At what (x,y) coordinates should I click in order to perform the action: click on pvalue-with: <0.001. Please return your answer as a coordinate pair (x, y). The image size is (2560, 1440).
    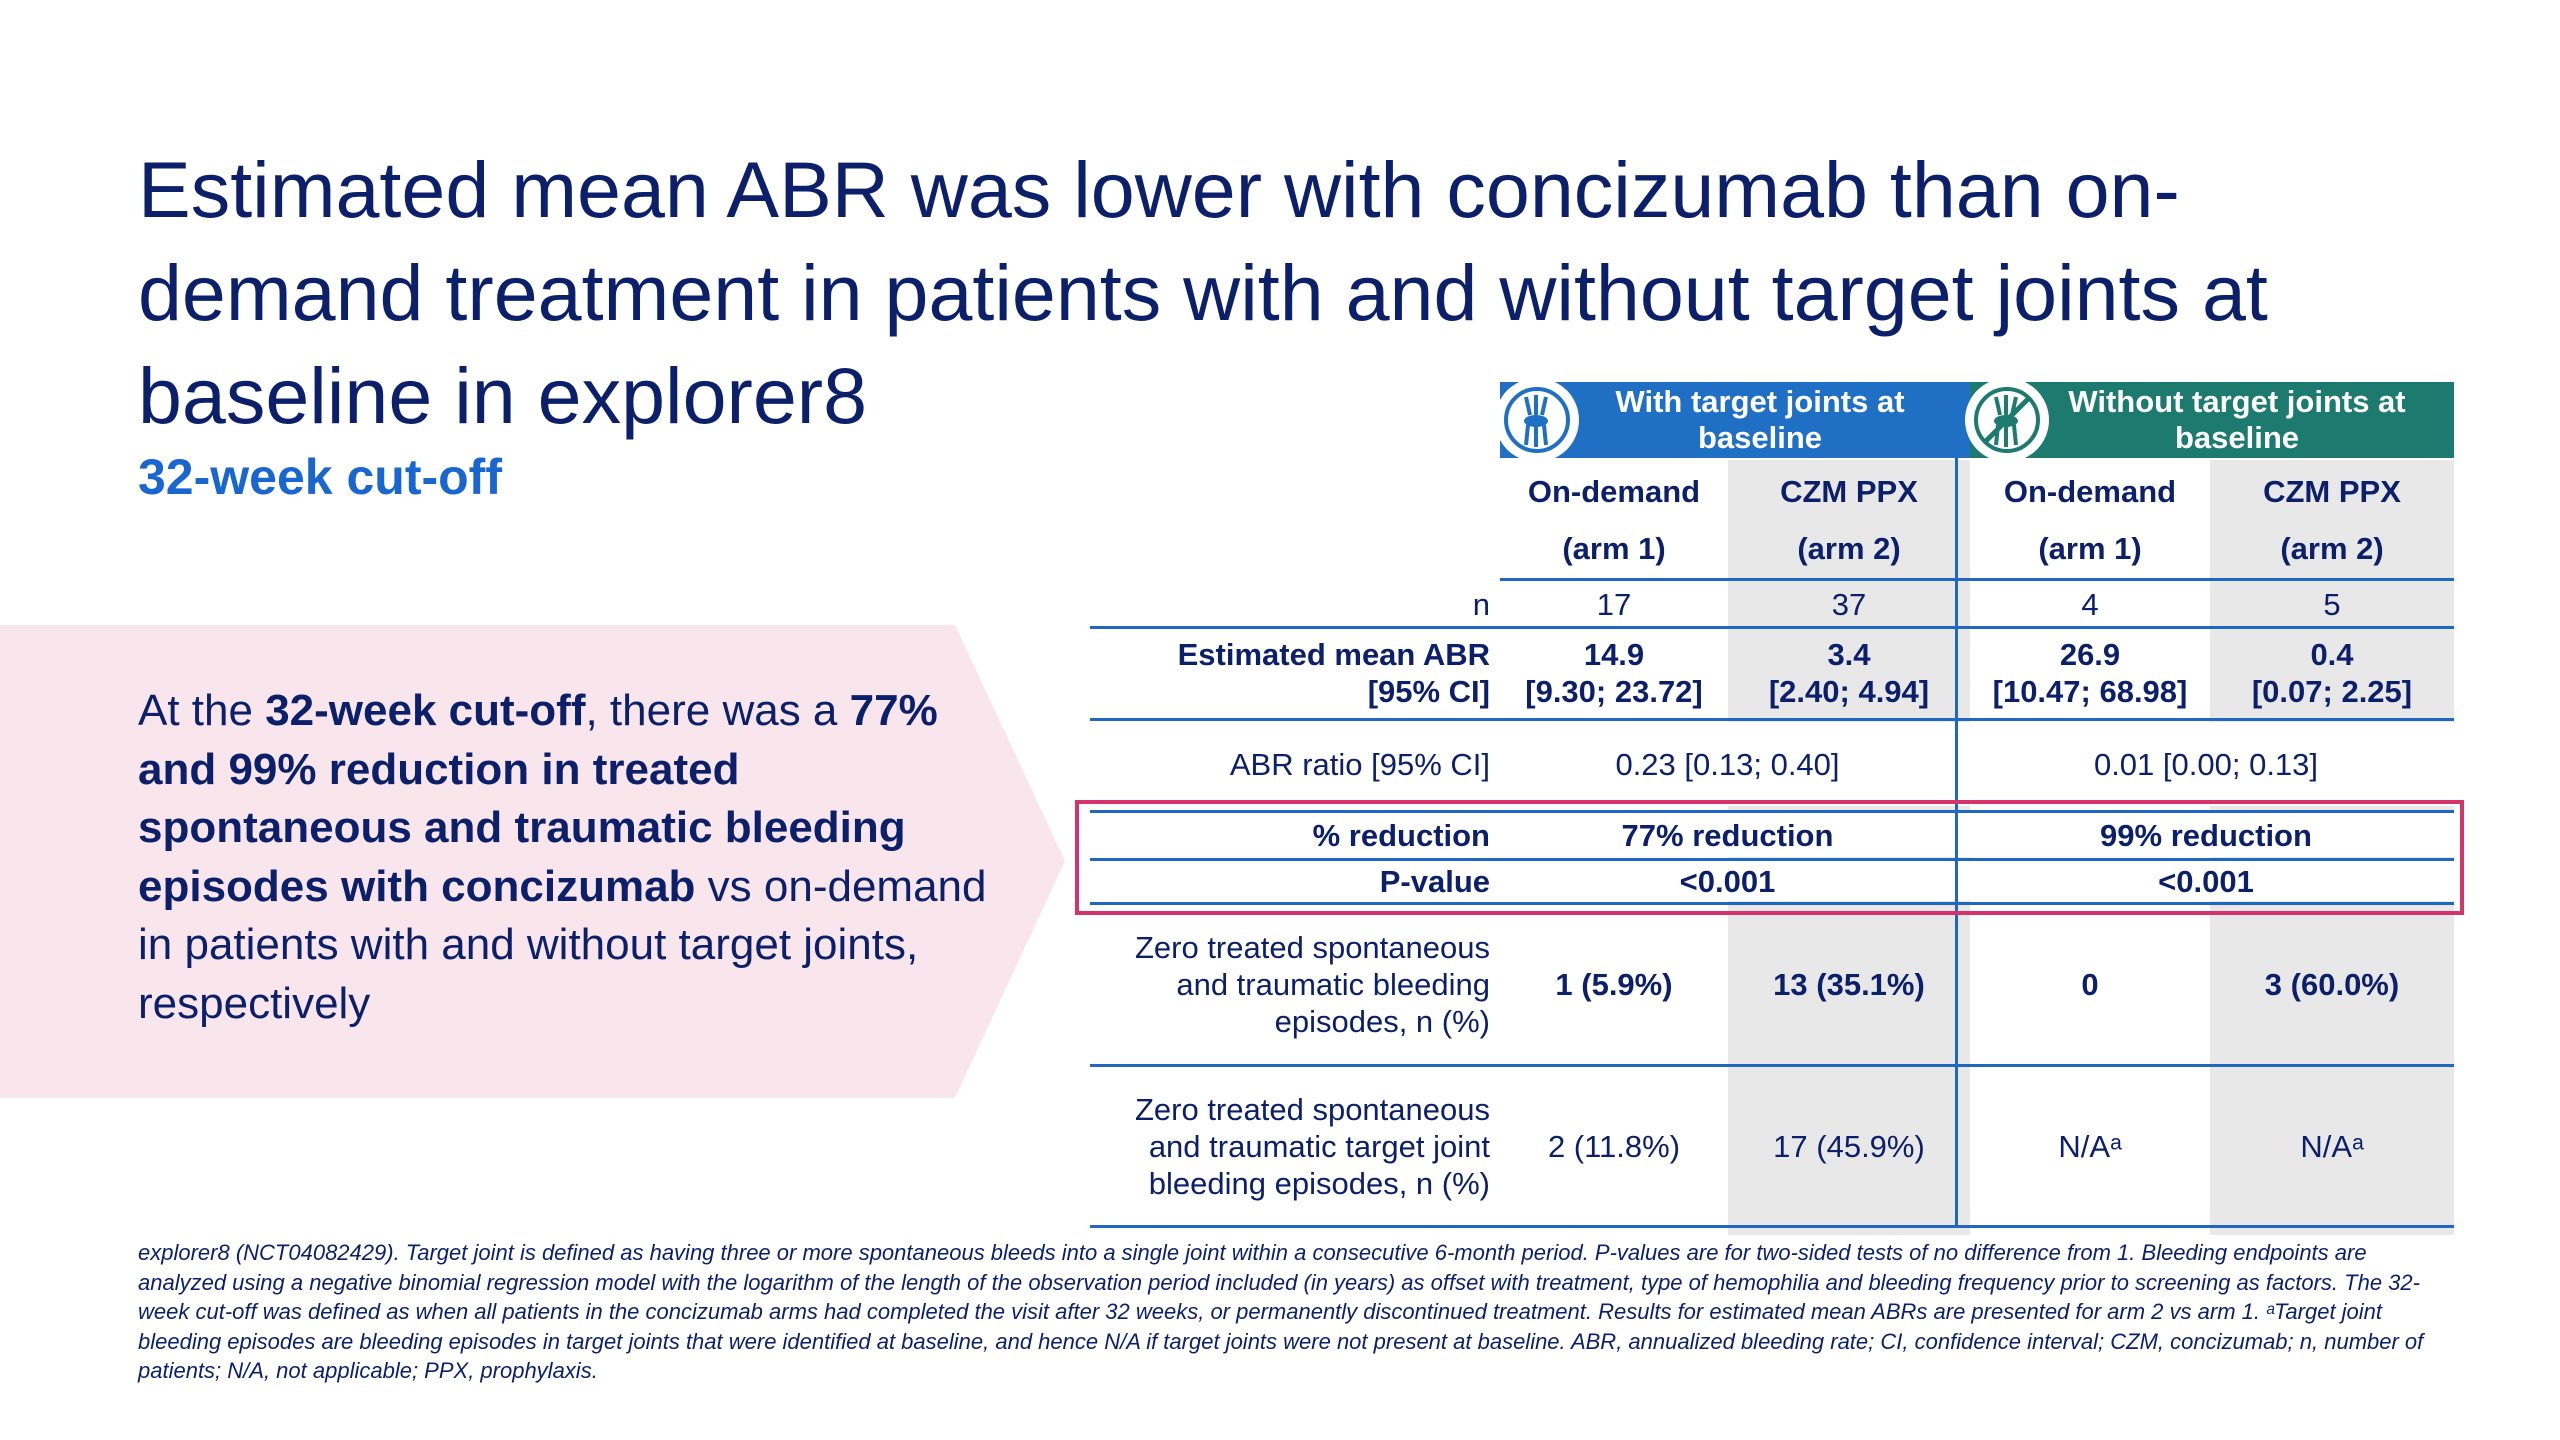
    Looking at the image, I should click on (1727, 881).